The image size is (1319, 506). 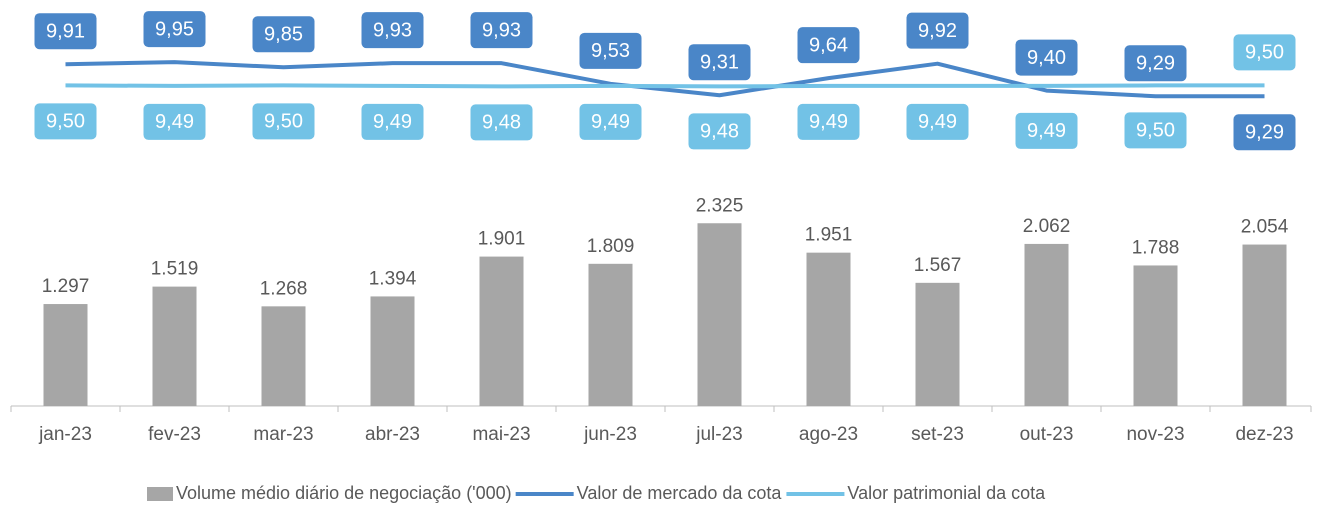 I want to click on x-tick-label: fev-23, so click(x=174, y=434).